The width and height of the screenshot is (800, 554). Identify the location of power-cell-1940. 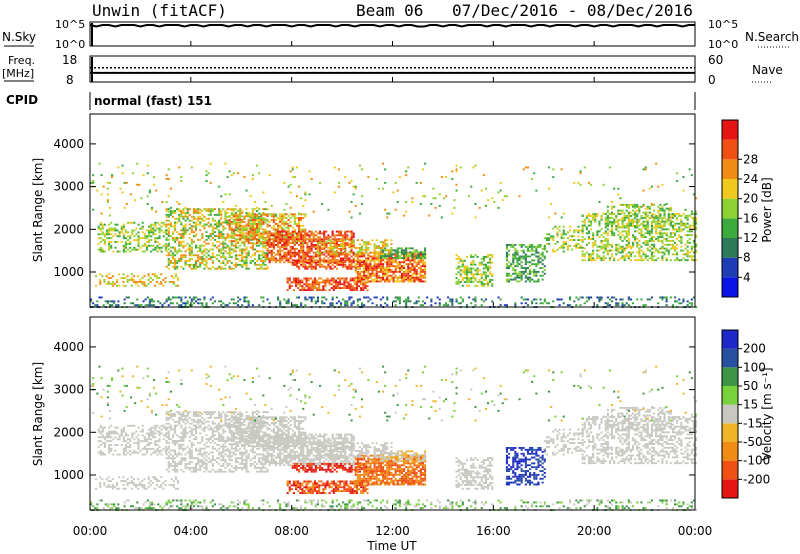
(353, 254).